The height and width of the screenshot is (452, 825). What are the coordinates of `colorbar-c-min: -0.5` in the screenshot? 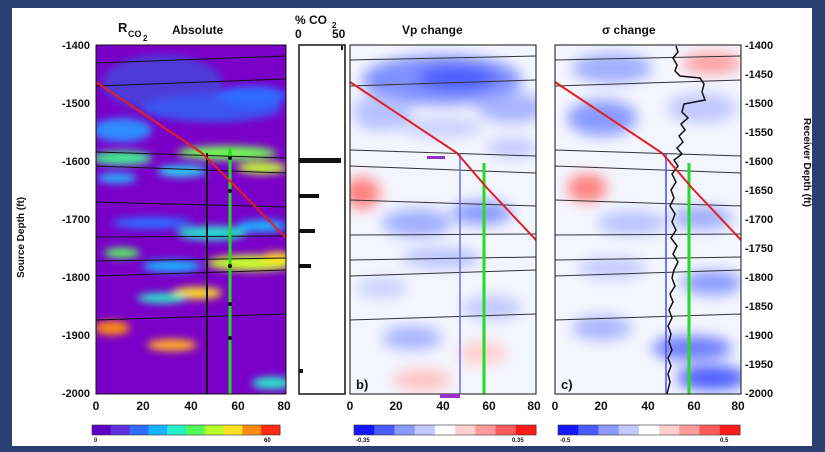 It's located at (565, 441).